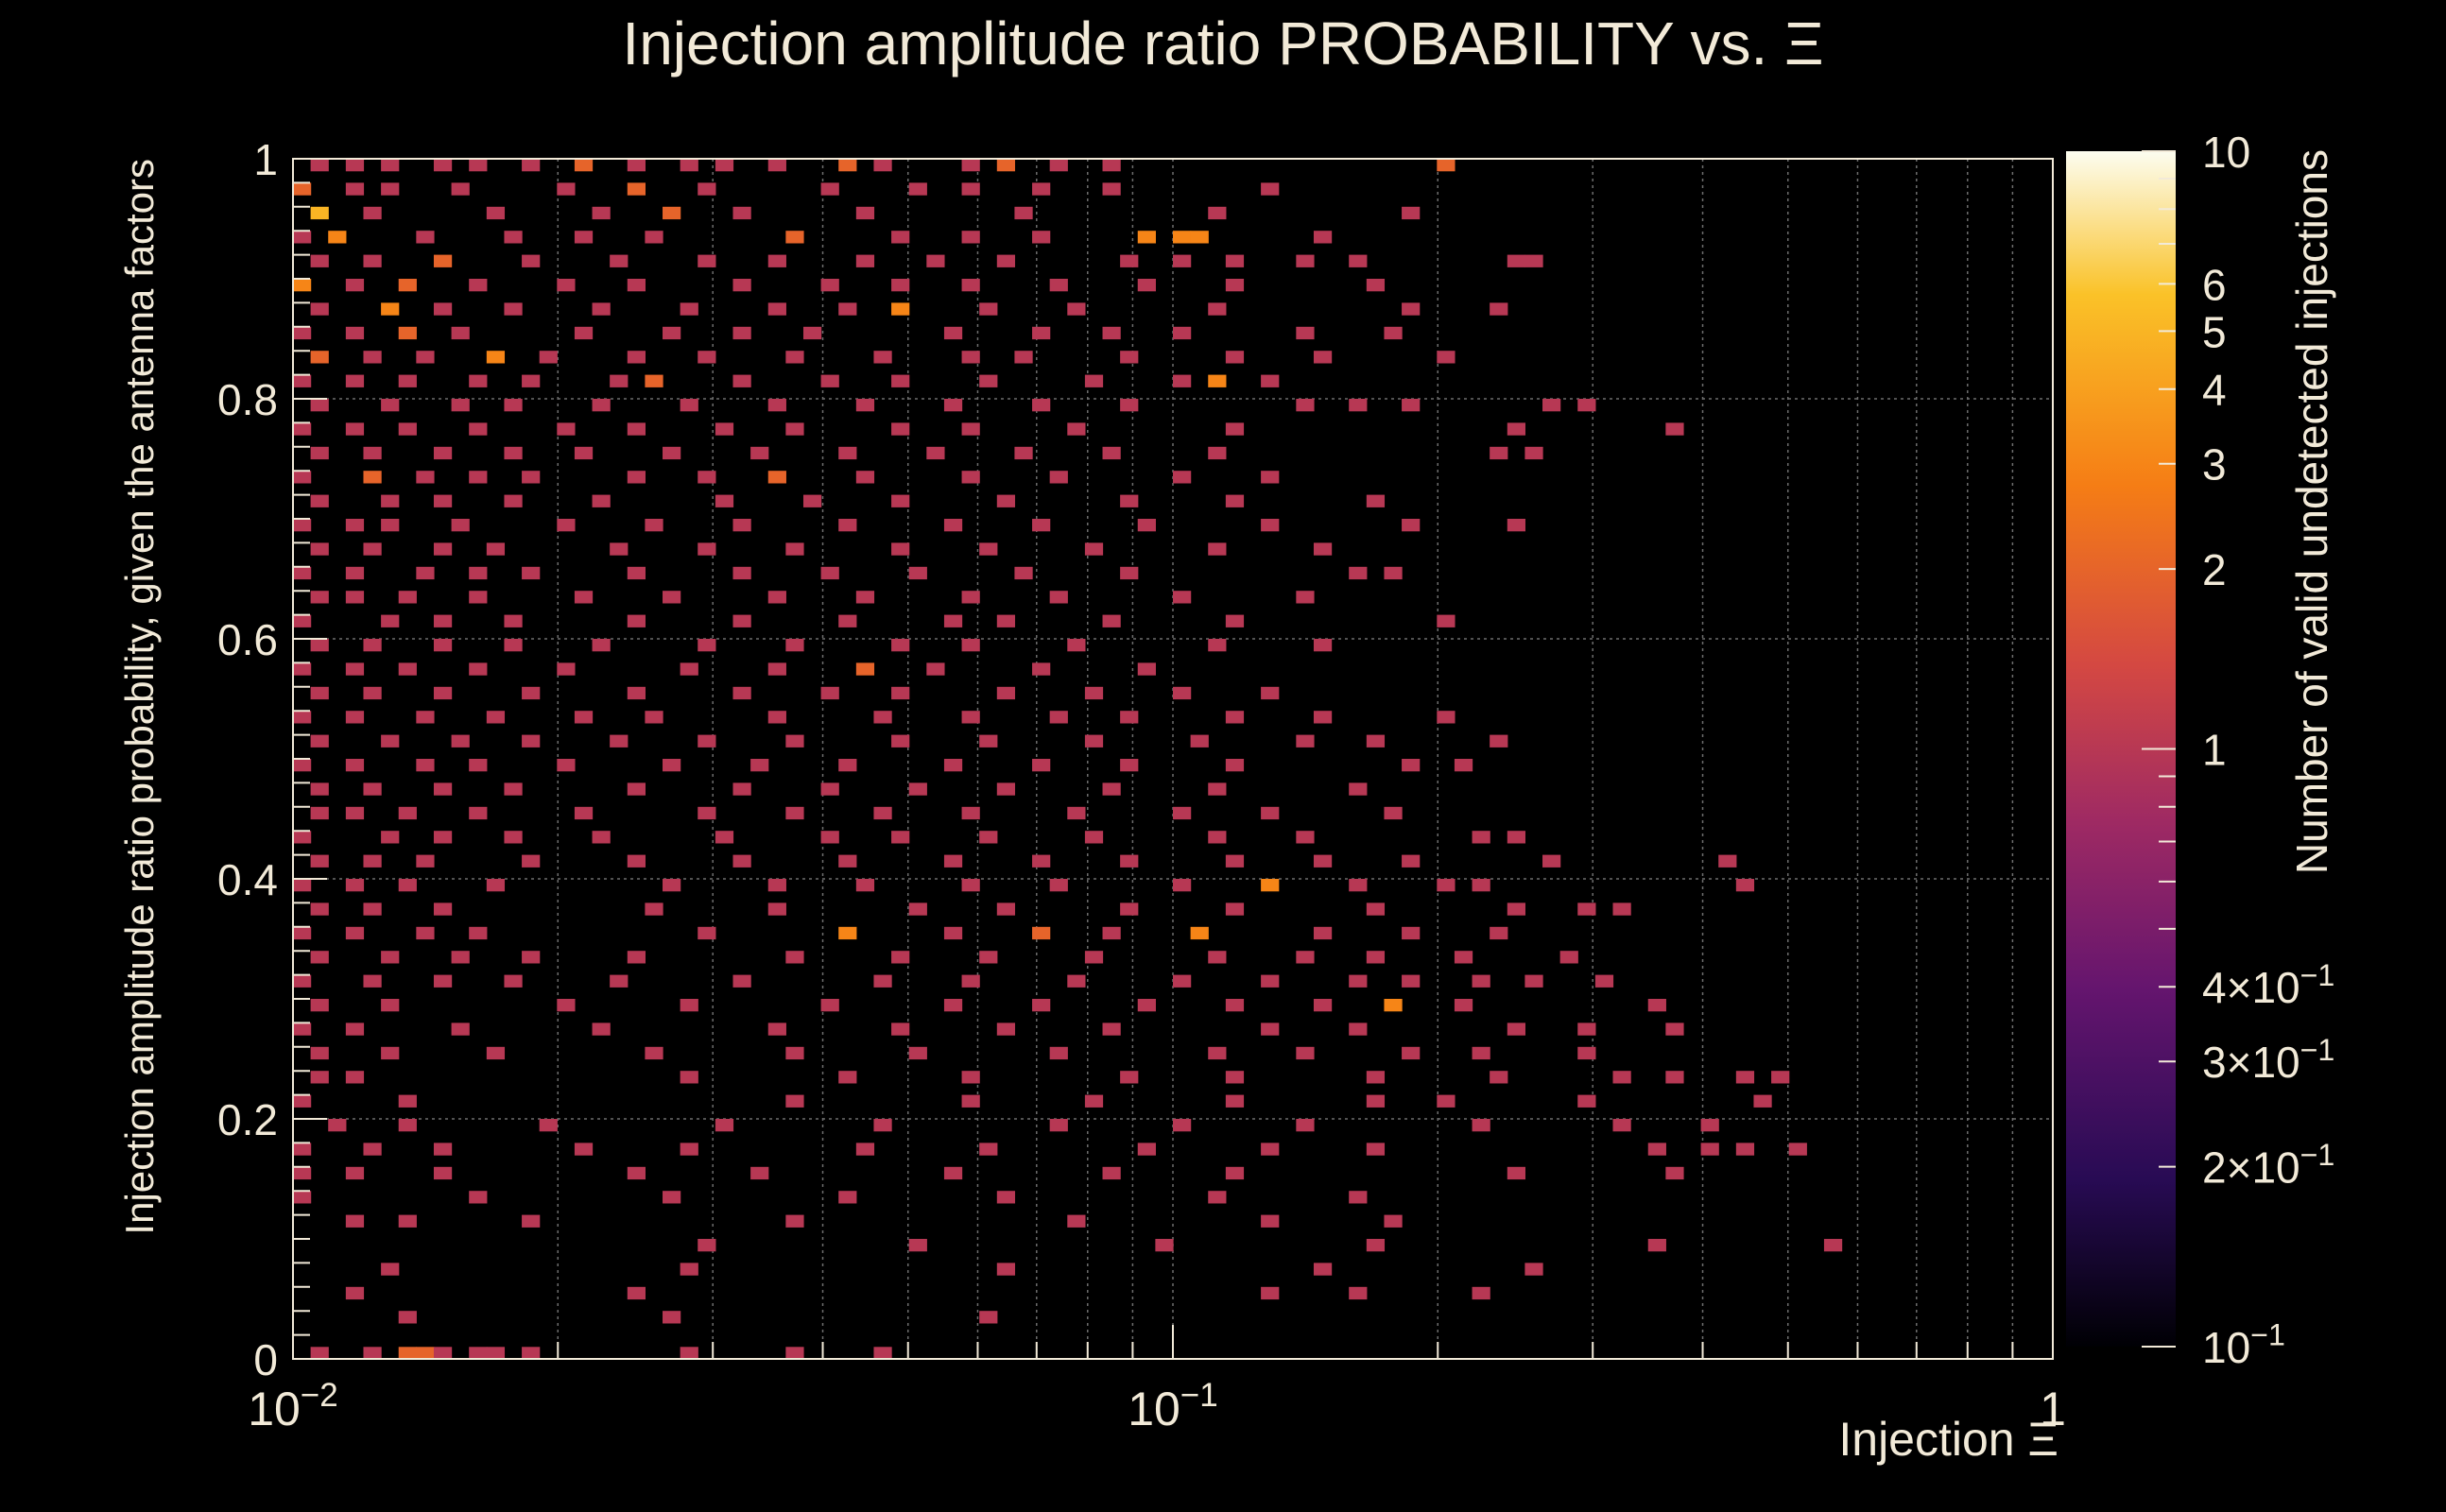 The width and height of the screenshot is (2446, 1512). I want to click on colorbar-tick-label: 1, so click(2214, 750).